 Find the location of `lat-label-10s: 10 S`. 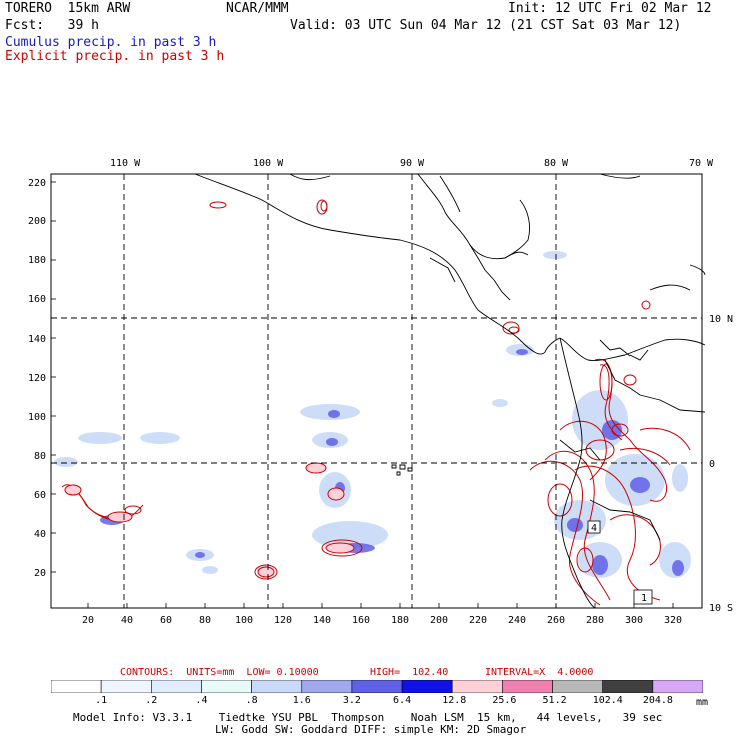

lat-label-10s: 10 S is located at coordinates (721, 608).